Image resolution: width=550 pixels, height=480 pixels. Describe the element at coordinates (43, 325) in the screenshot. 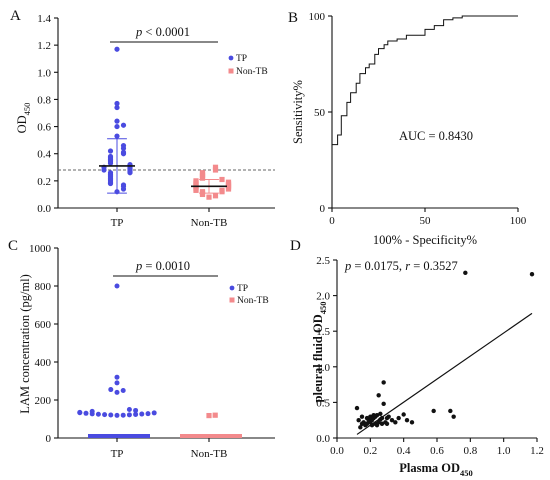

I see `panel-c-ytick-label: 600` at that location.